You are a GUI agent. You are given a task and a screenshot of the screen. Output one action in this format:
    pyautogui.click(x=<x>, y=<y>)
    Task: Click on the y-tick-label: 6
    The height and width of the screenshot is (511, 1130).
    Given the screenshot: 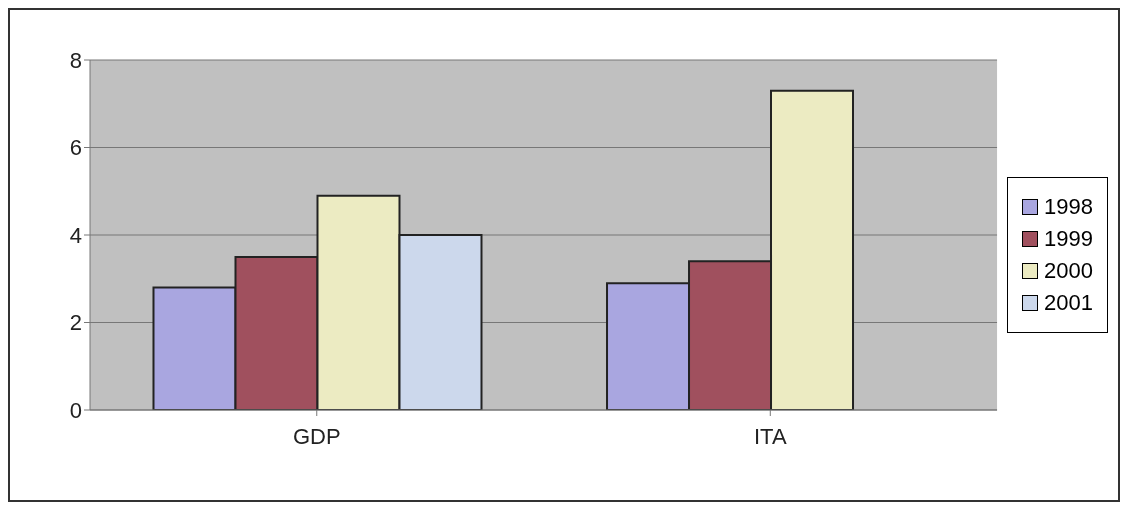 What is the action you would take?
    pyautogui.click(x=75, y=148)
    